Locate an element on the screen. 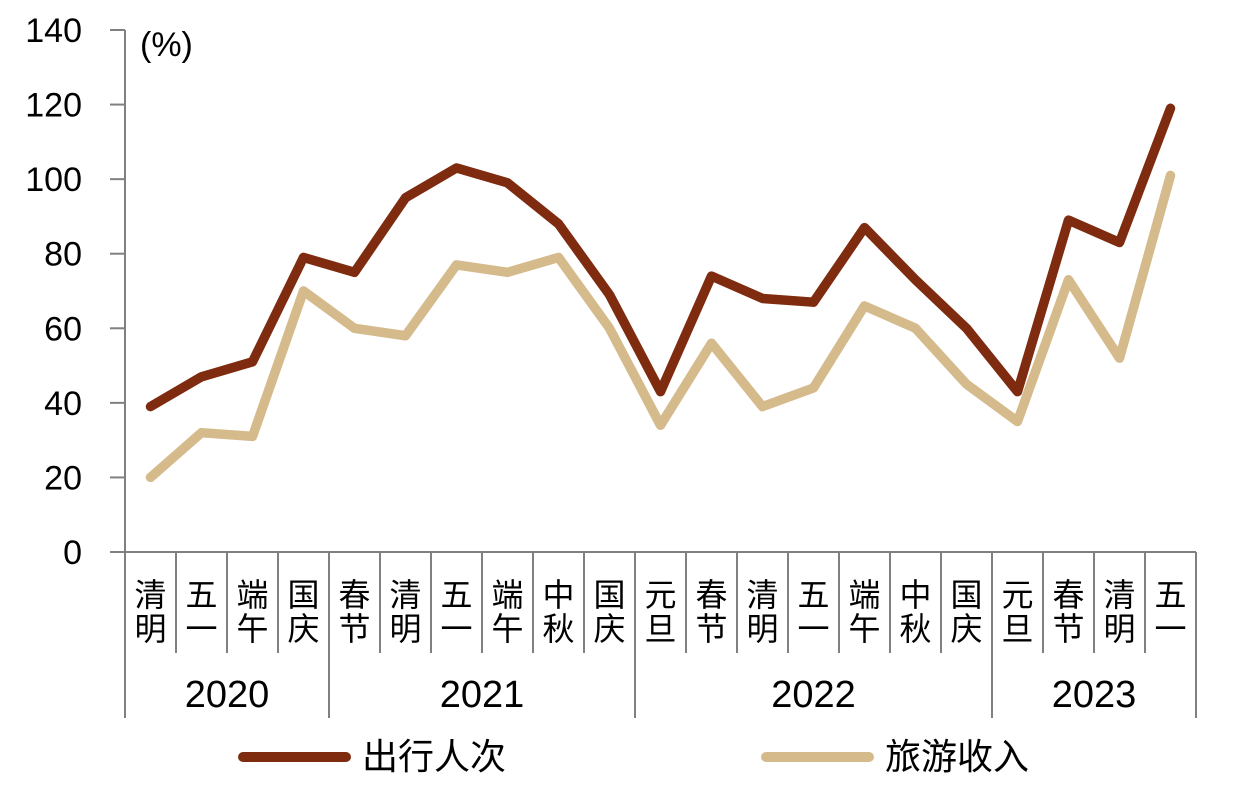  chart-legend: 出行人次 旅游收入 is located at coordinates (633, 757).